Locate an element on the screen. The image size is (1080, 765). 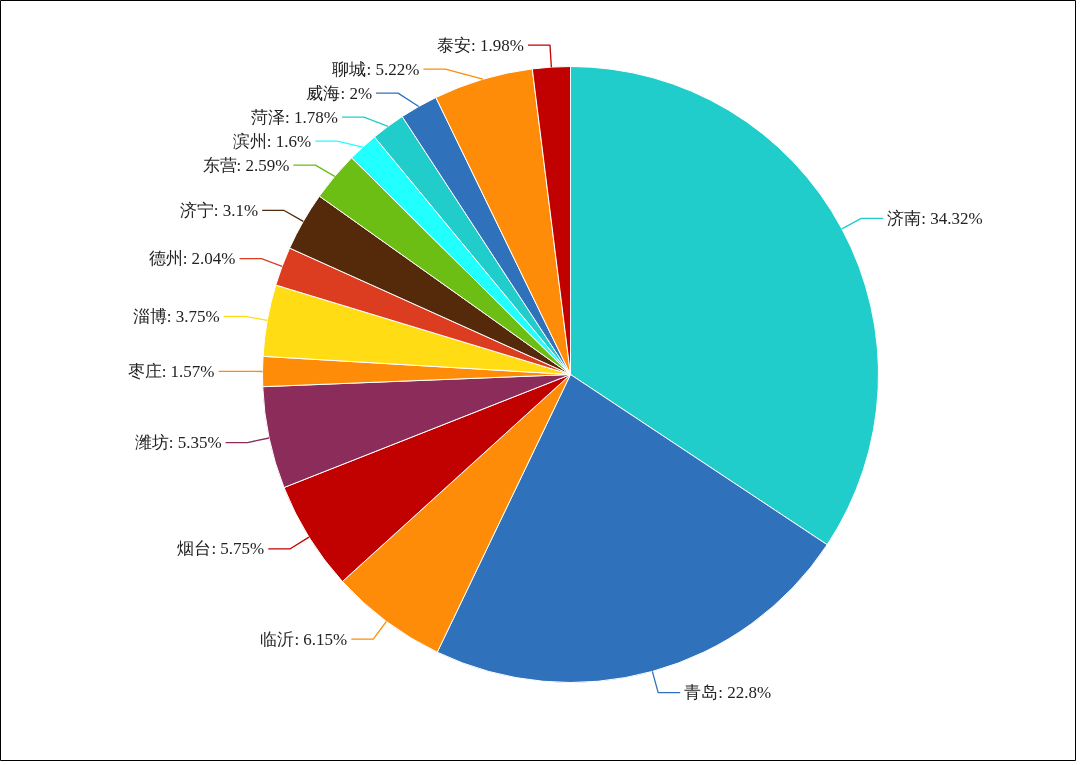
slice-label: 德州: 2.04% is located at coordinates (192, 259).